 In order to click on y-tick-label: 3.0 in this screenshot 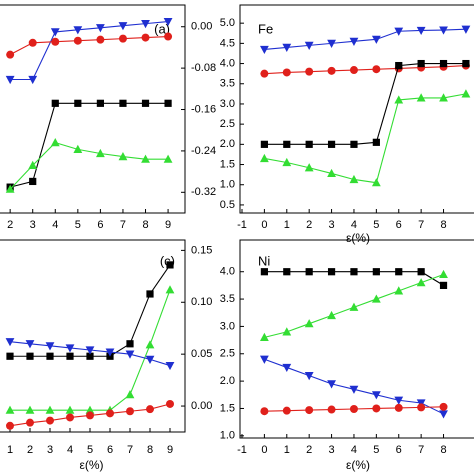, I will do `click(227, 104)`.